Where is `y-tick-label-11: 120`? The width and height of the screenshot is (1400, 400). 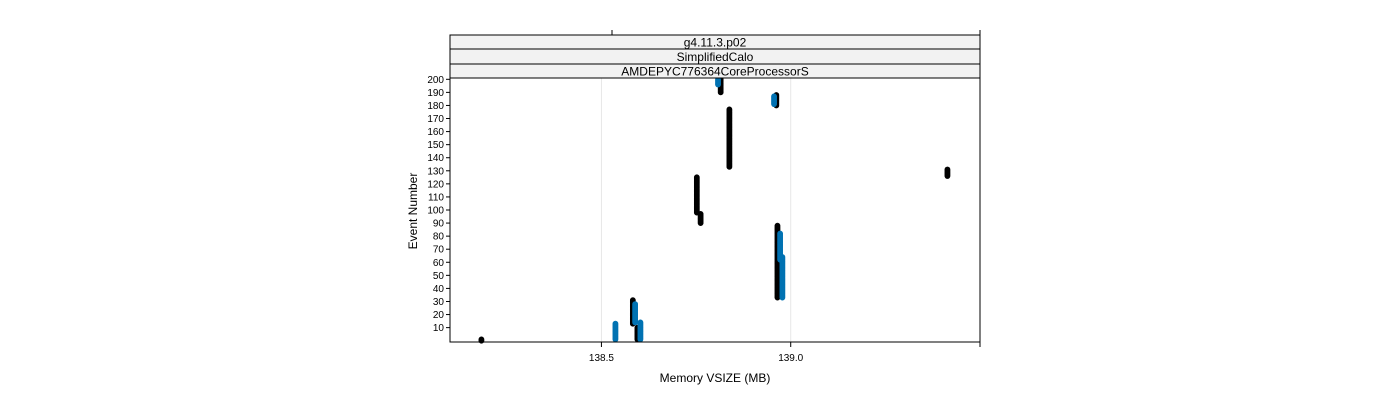
y-tick-label-11: 120 is located at coordinates (435, 184).